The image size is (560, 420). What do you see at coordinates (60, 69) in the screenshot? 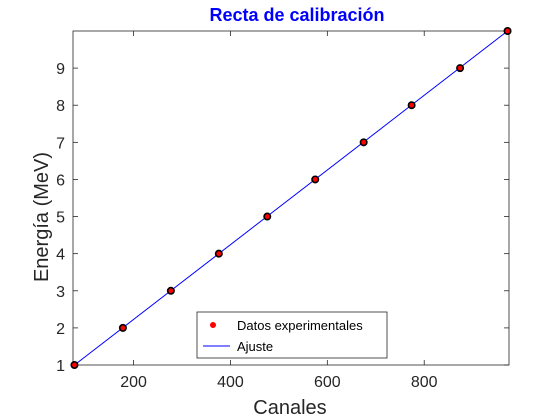
I see `y-tick-label: 9` at bounding box center [60, 69].